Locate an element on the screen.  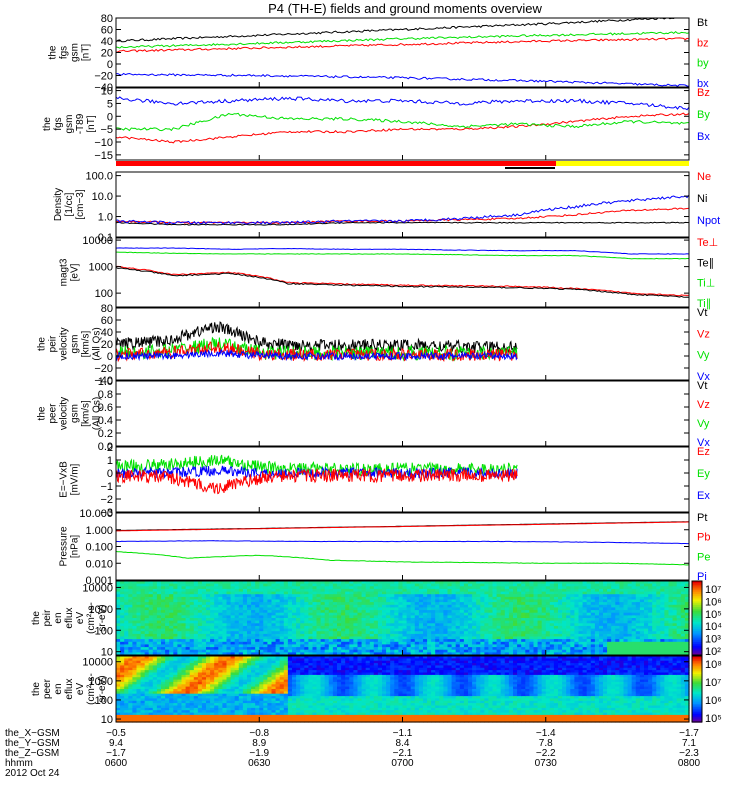
y-tick-label: 0.010 is located at coordinates (99, 564).